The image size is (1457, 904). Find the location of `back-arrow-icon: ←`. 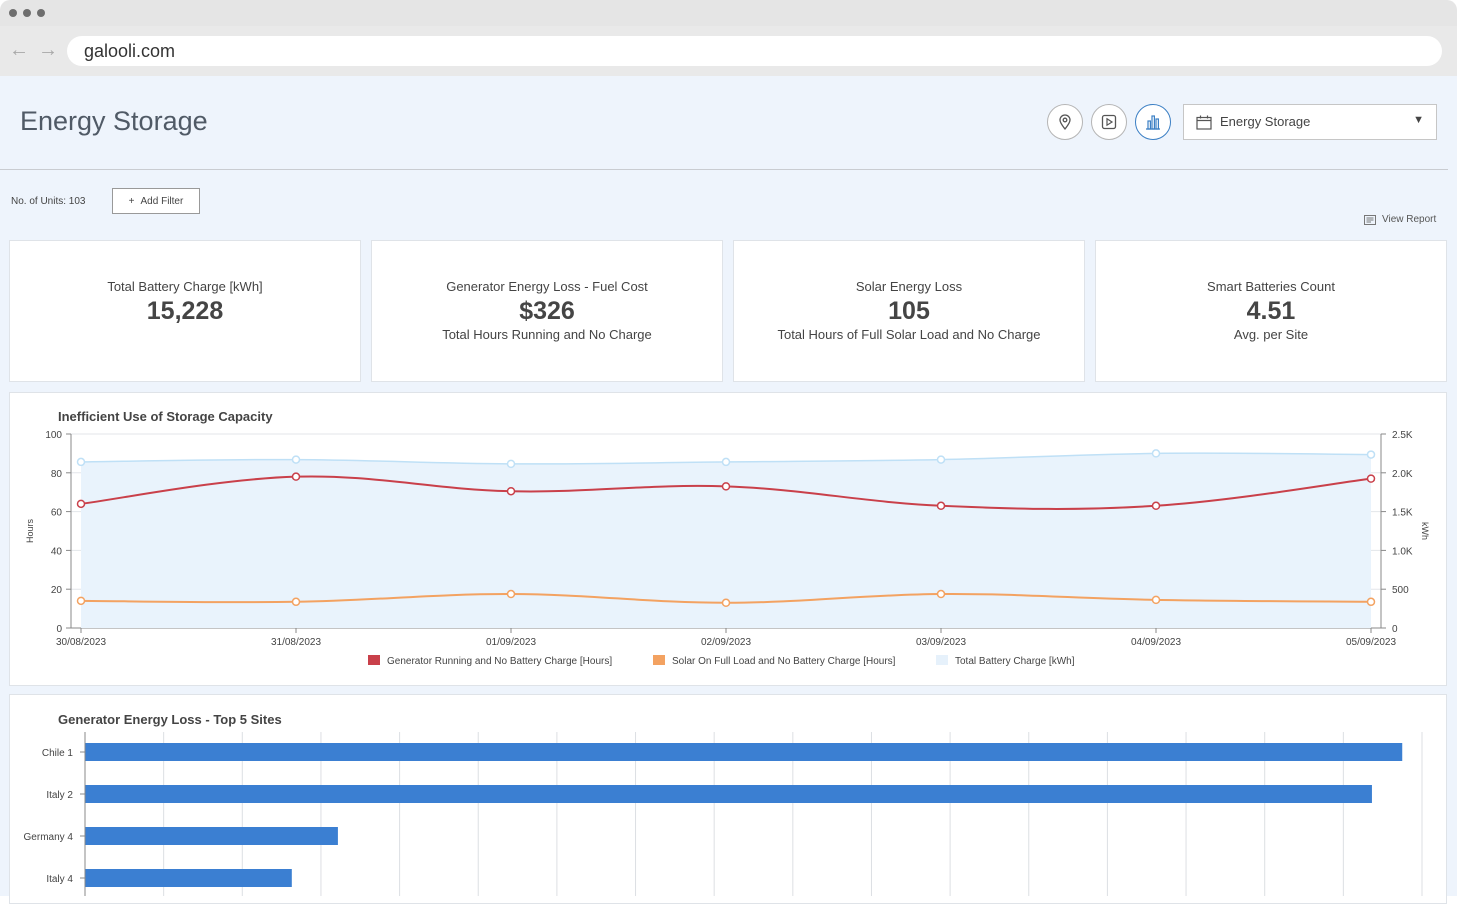

back-arrow-icon: ← is located at coordinates (19, 50).